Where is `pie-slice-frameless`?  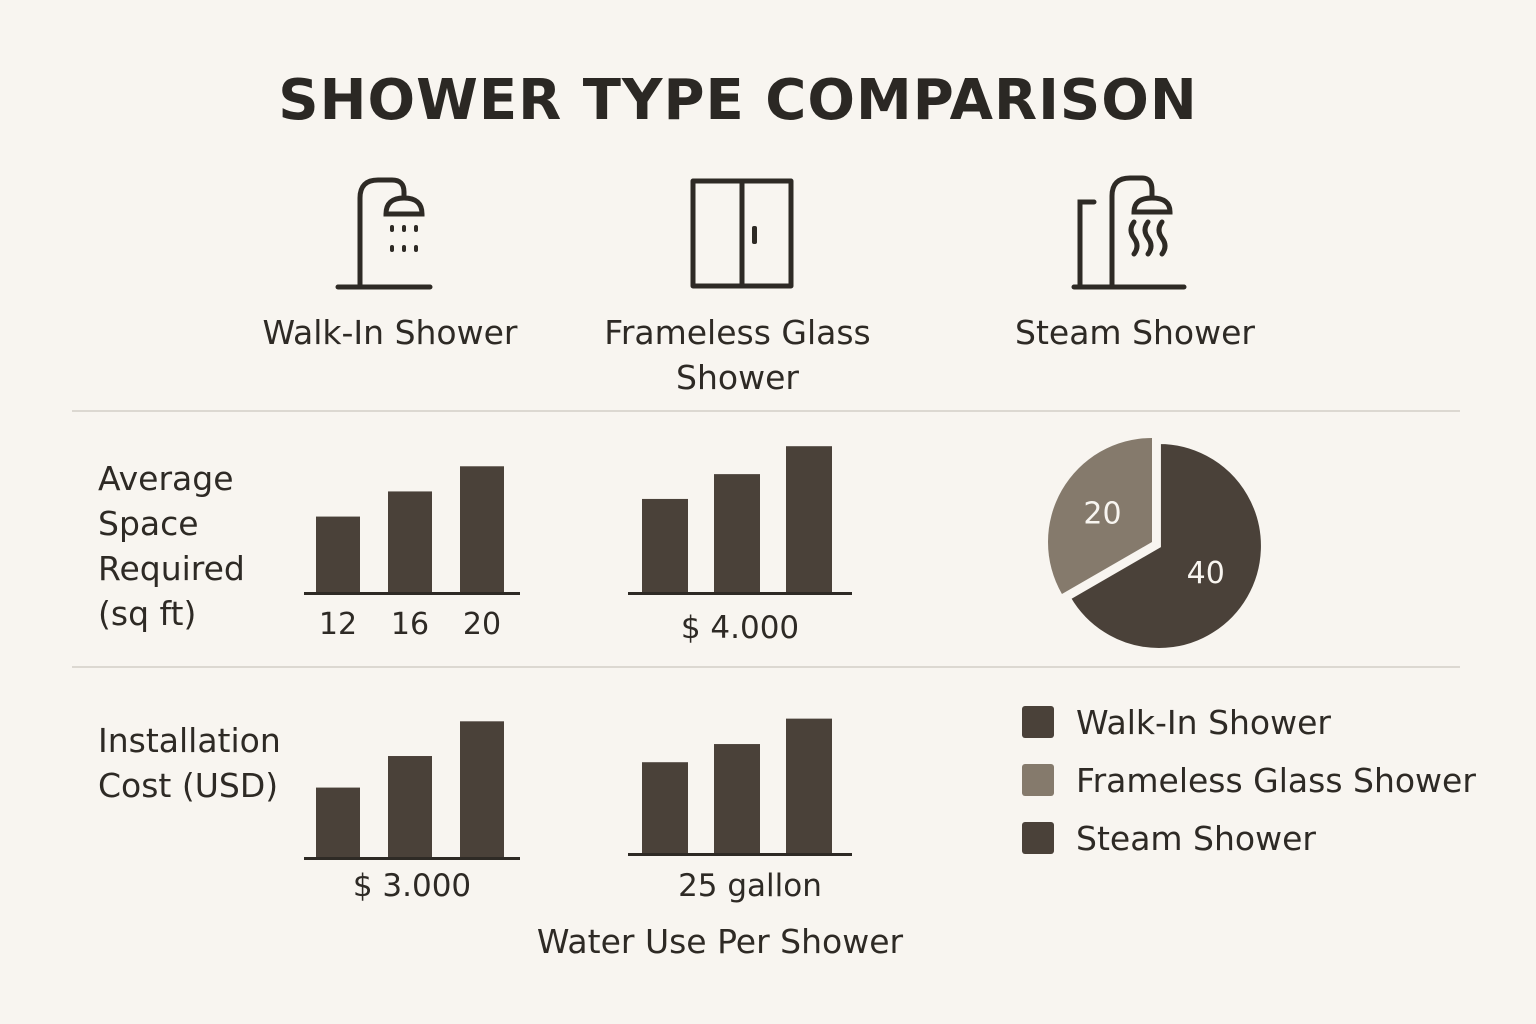 pie-slice-frameless is located at coordinates (1100, 516).